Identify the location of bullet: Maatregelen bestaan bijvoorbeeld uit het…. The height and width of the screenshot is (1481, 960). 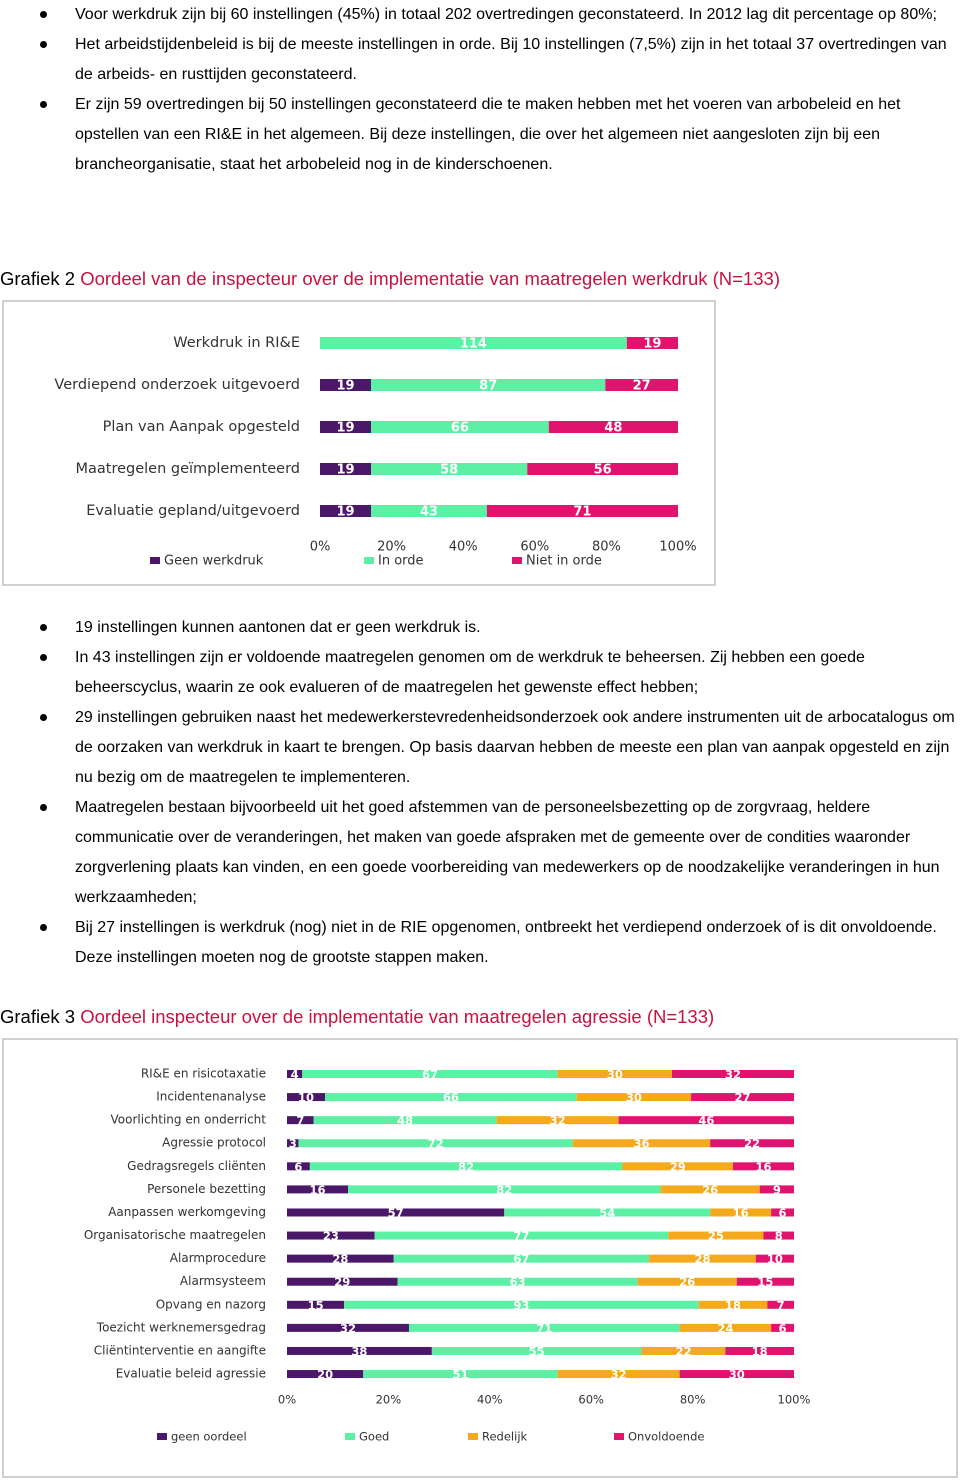
(480, 853).